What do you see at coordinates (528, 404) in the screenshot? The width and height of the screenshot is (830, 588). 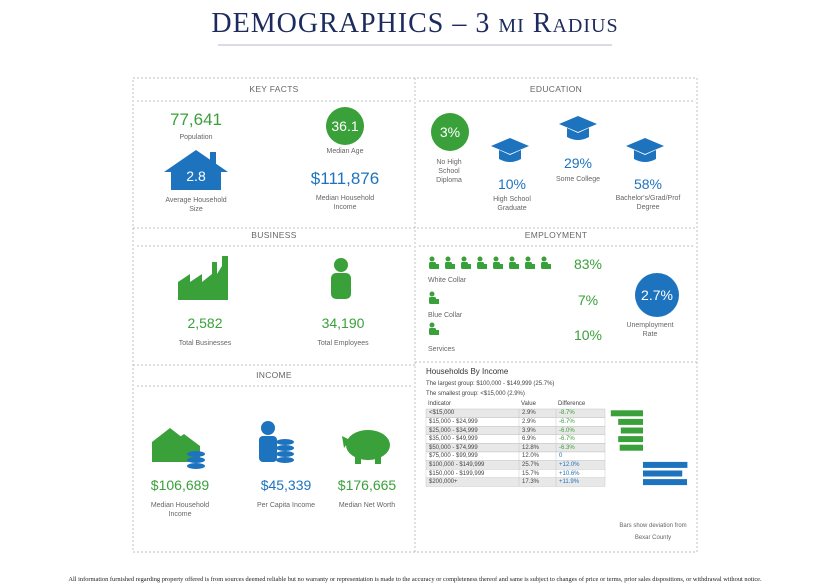 I see `table-header: Value` at bounding box center [528, 404].